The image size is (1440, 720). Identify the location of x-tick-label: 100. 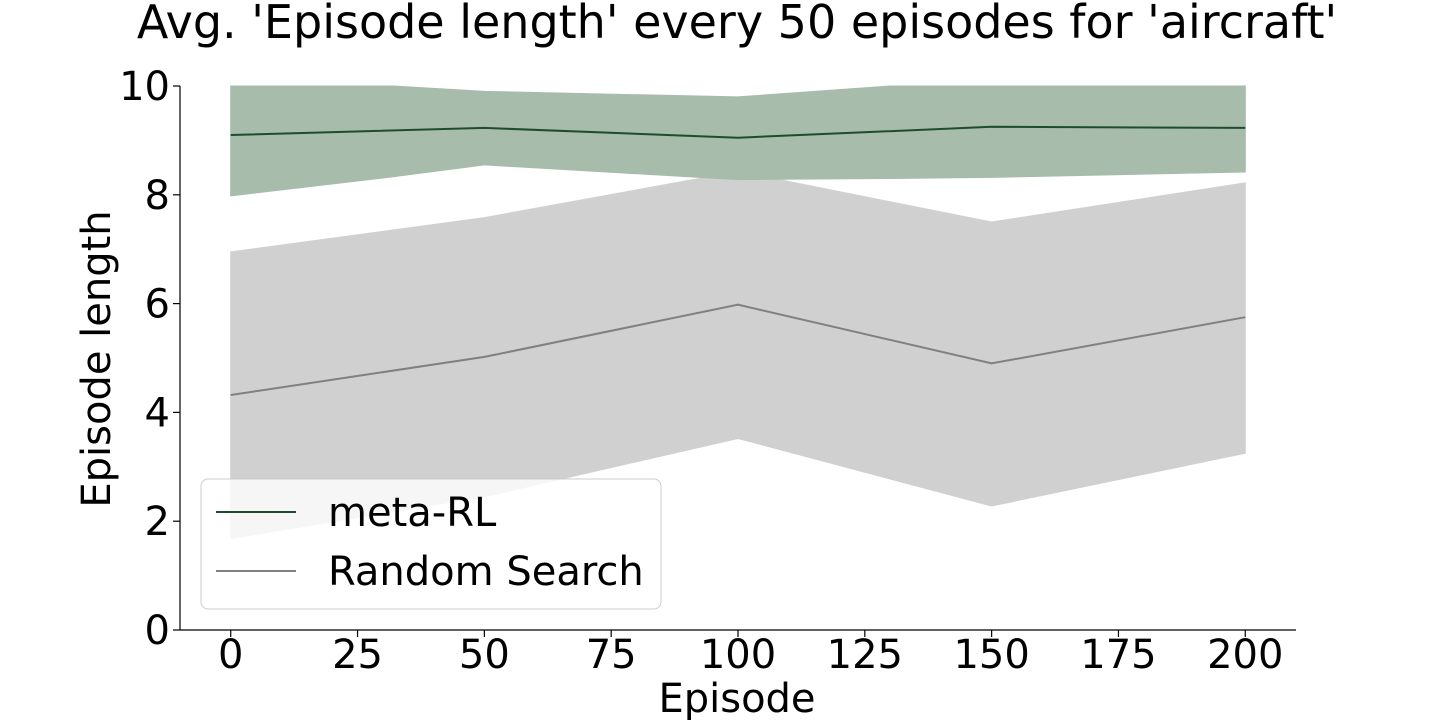
(738, 655).